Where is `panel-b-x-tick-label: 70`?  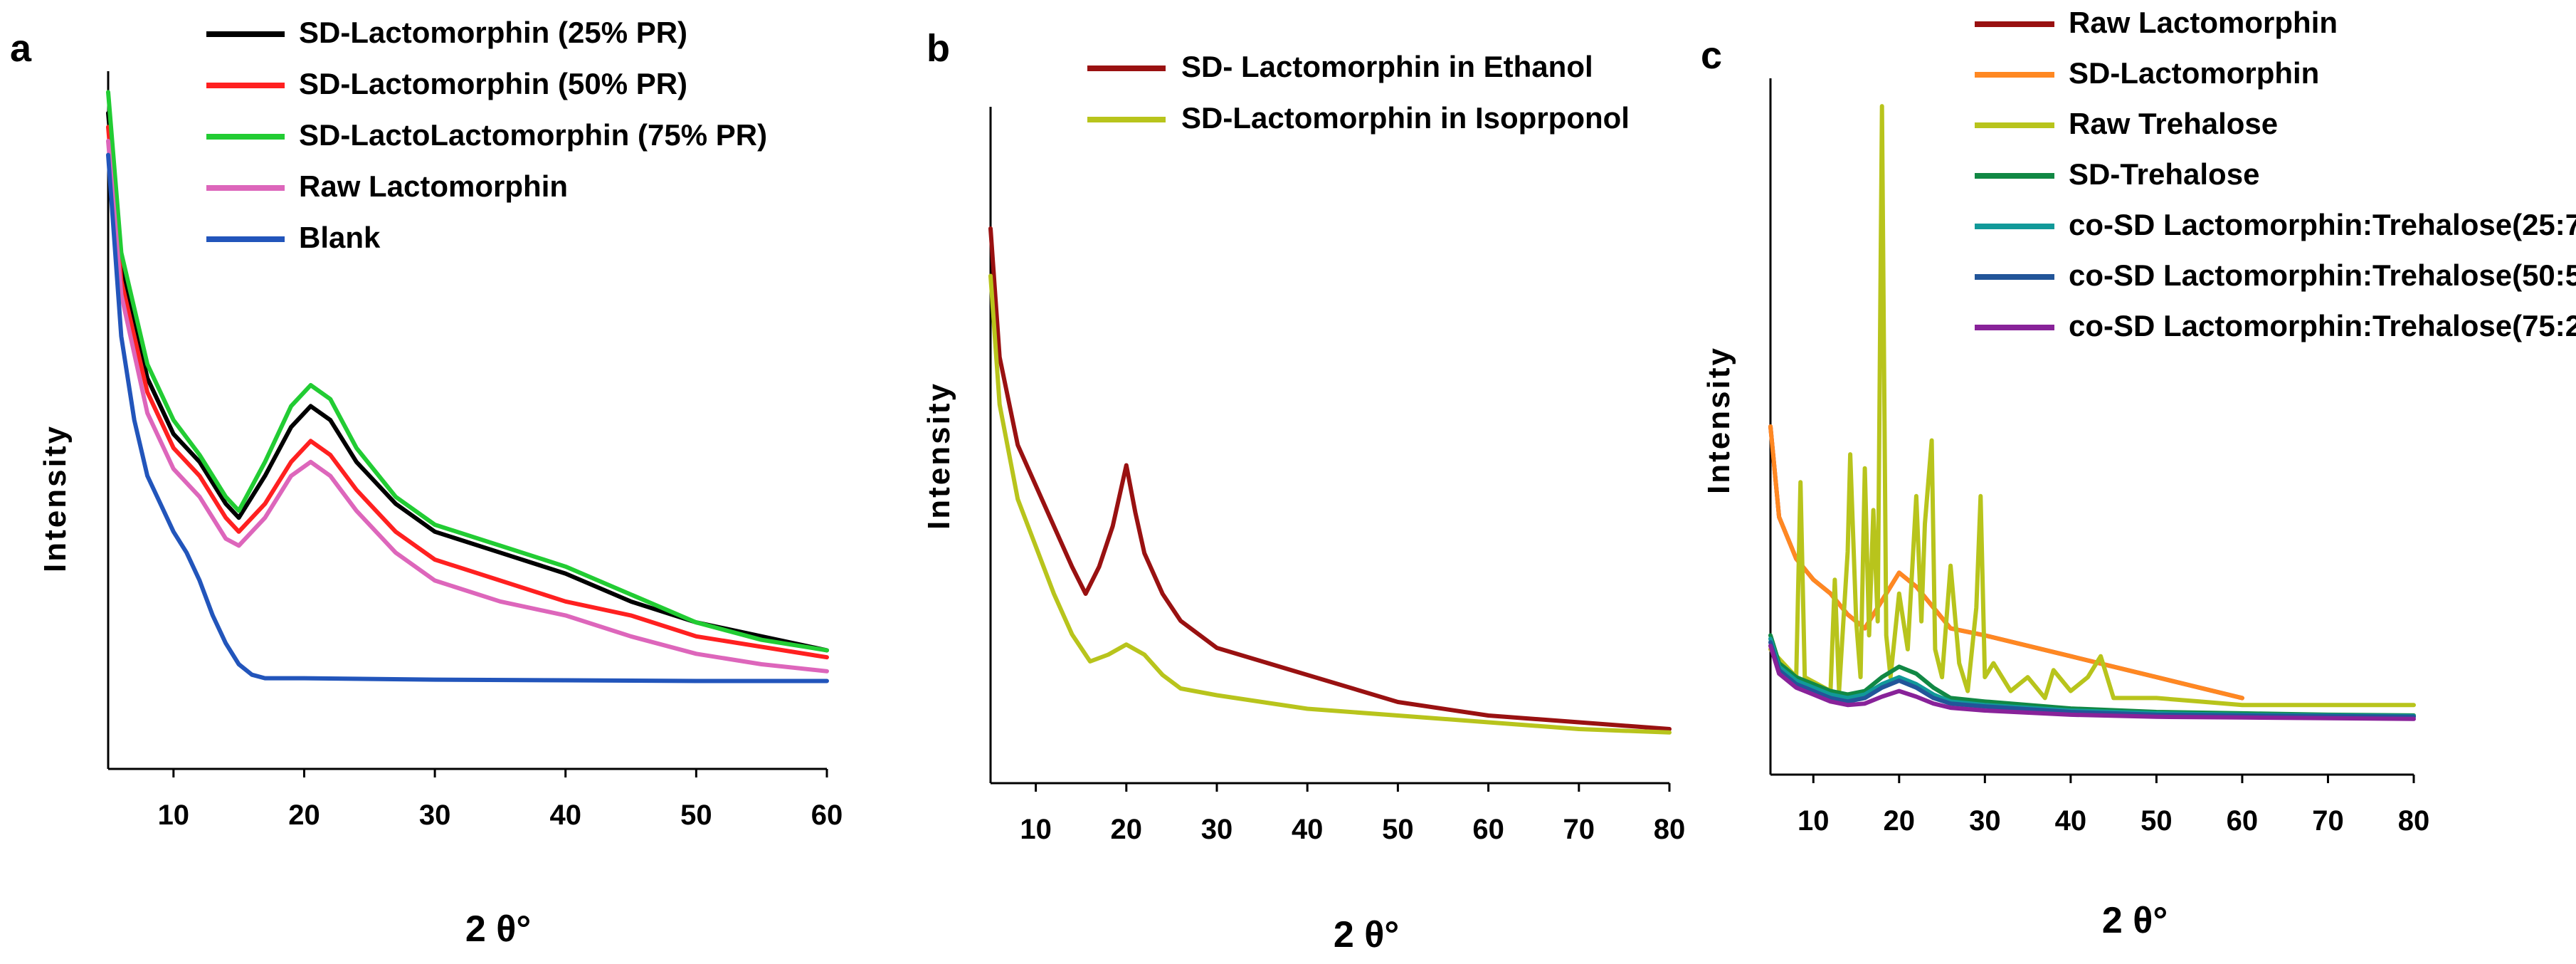
panel-b-x-tick-label: 70 is located at coordinates (1579, 829).